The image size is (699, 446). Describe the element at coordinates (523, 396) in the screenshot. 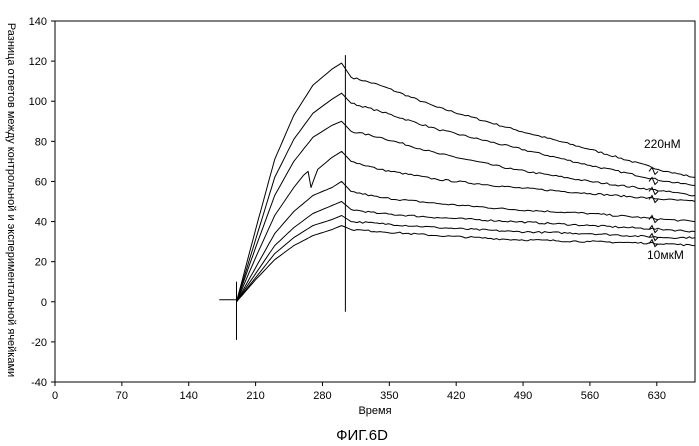

I see `x-tick-label: 490` at that location.